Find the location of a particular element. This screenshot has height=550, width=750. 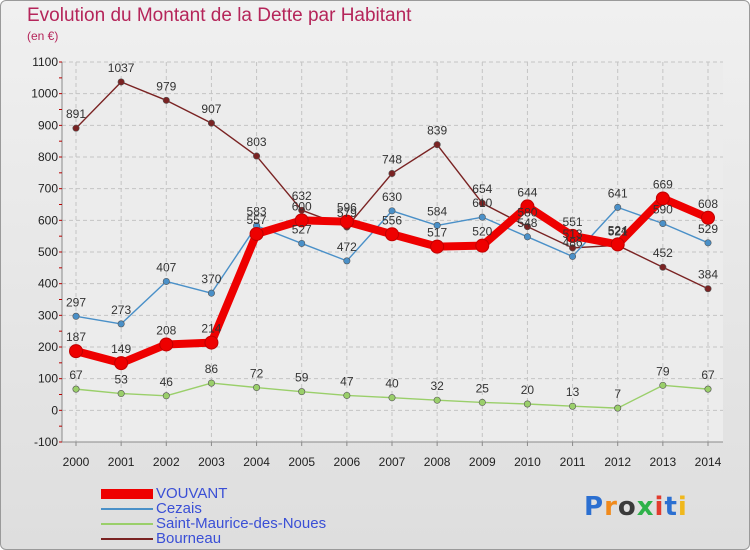

data-label-cezais: 486 is located at coordinates (573, 242).